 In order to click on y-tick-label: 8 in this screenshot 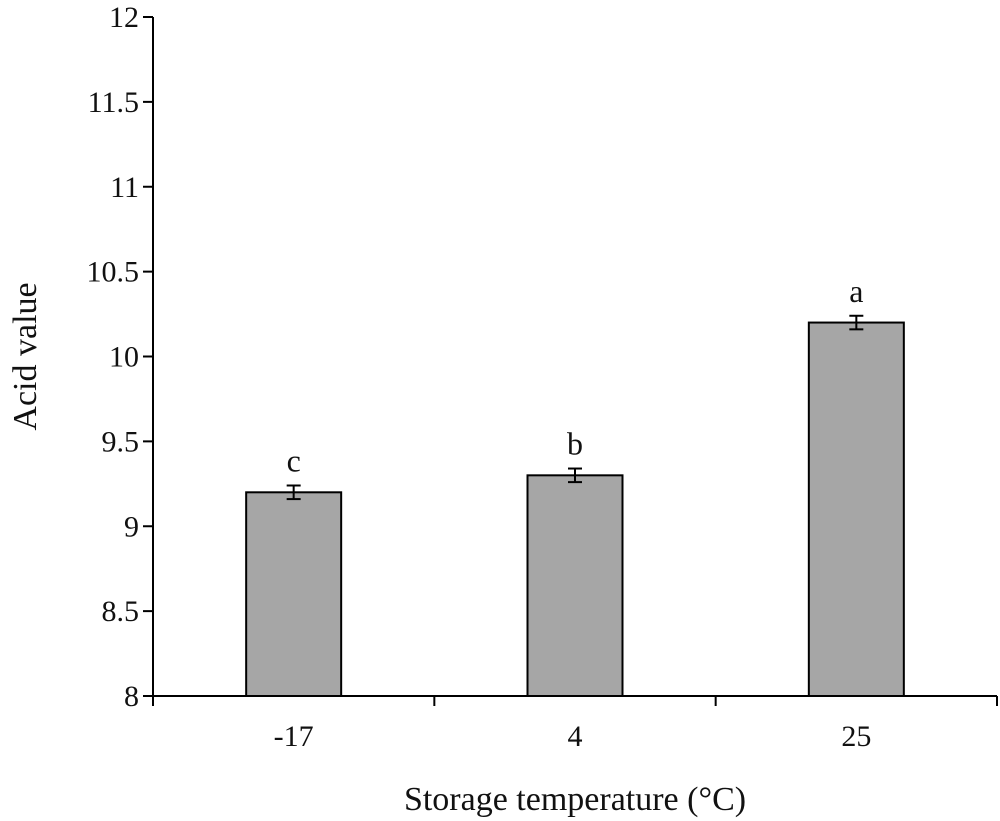, I will do `click(131, 696)`.